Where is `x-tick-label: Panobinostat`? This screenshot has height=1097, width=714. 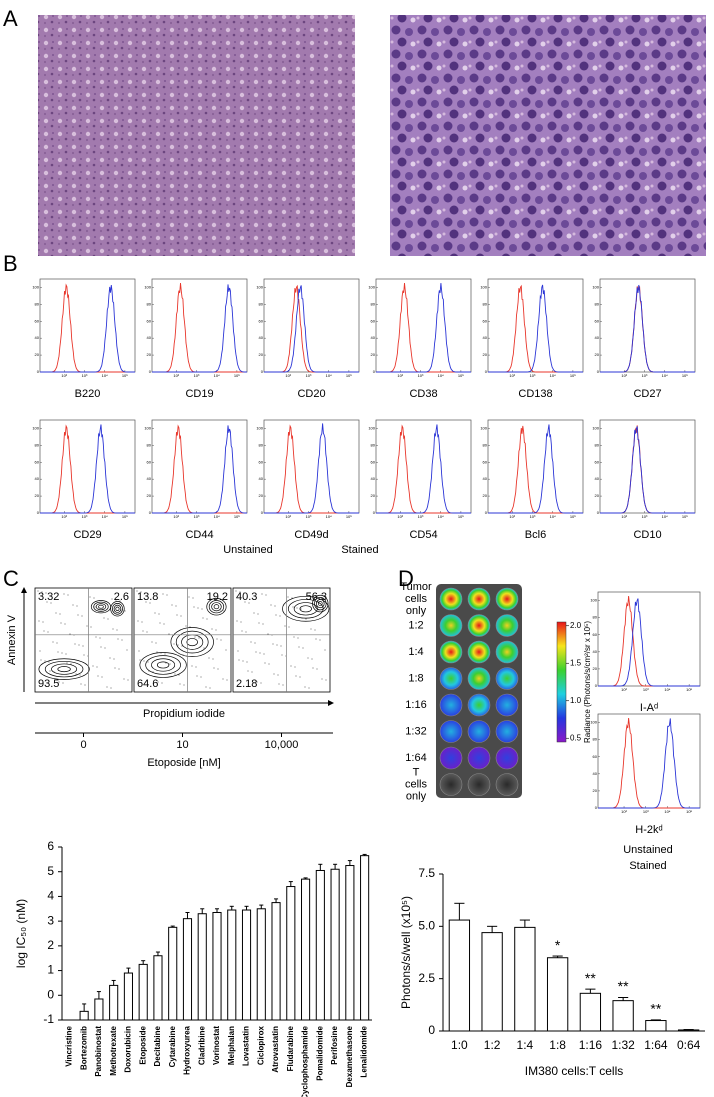 x-tick-label: Panobinostat is located at coordinates (98, 1051).